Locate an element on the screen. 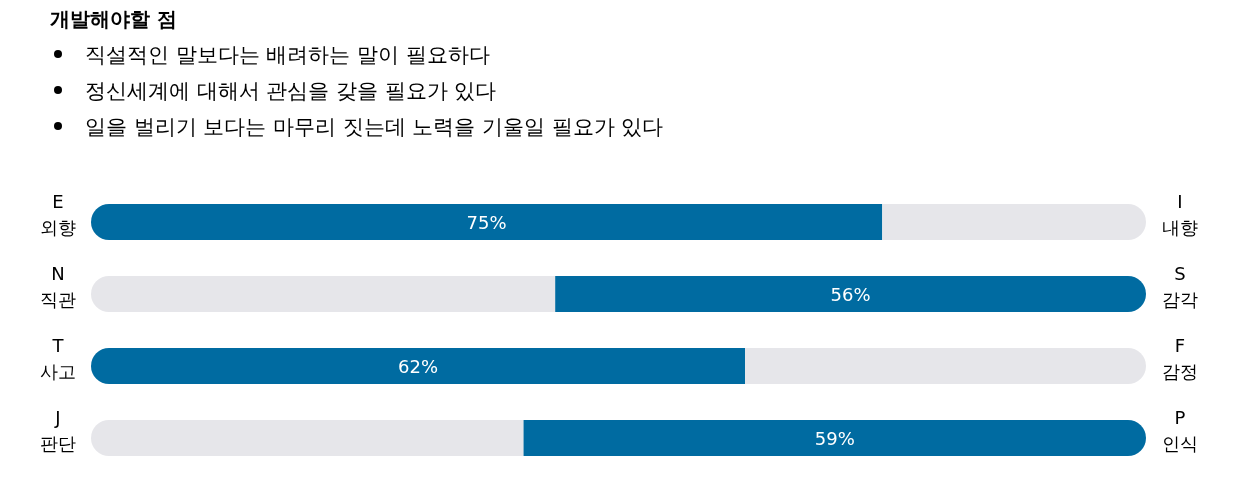  y2-tick-label: S 감각 is located at coordinates (1180, 286).